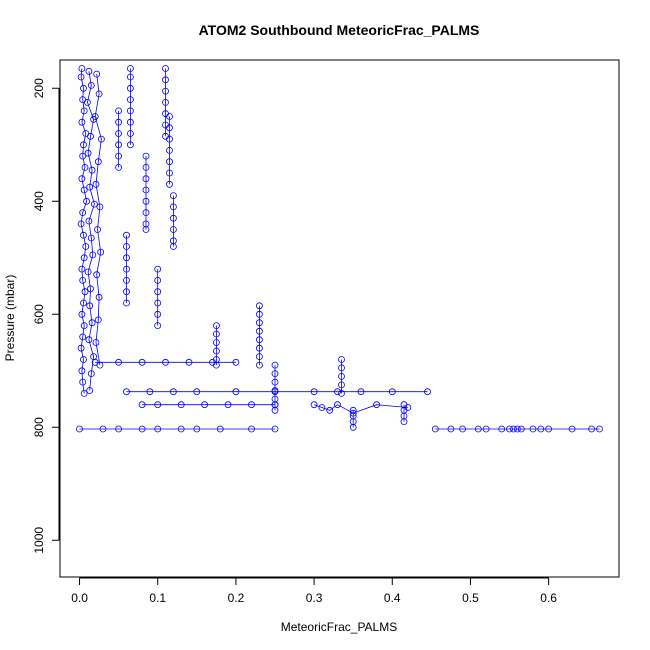  I want to click on x-axis-label: MeteoricFrac_PALMS, so click(339, 627).